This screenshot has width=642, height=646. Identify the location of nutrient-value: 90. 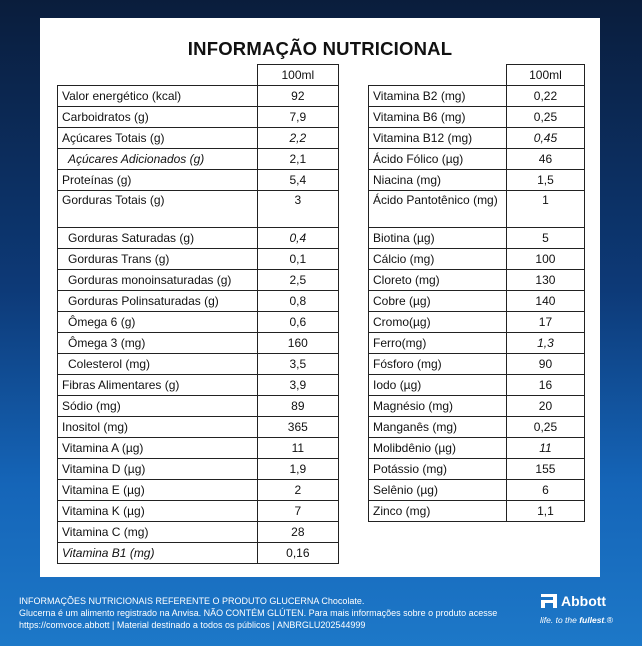
(545, 364).